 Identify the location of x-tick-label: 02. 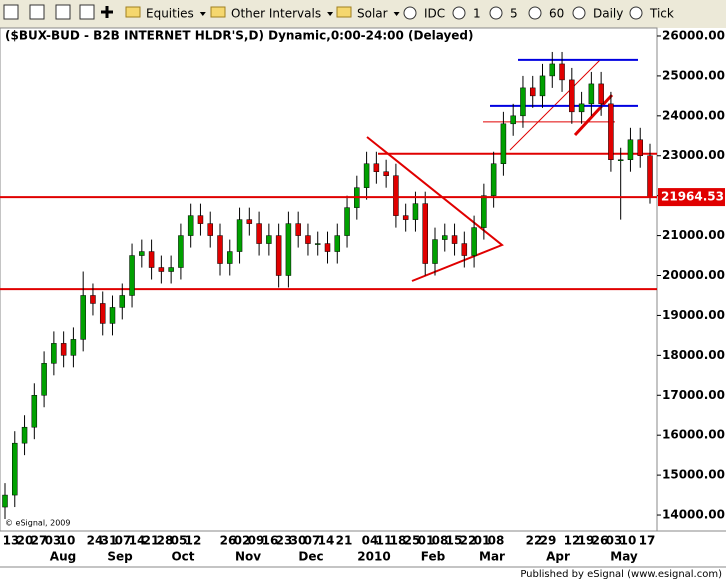
(242, 541).